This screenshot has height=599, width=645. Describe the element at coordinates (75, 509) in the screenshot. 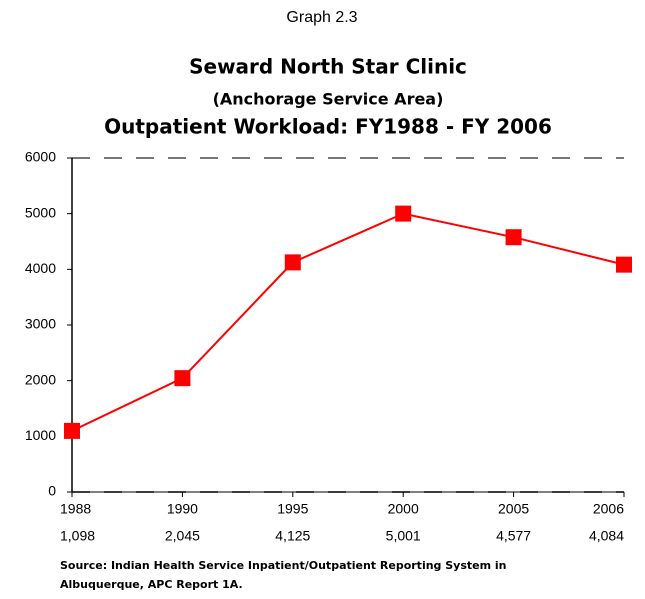

I see `x-tick-label: 1988` at that location.